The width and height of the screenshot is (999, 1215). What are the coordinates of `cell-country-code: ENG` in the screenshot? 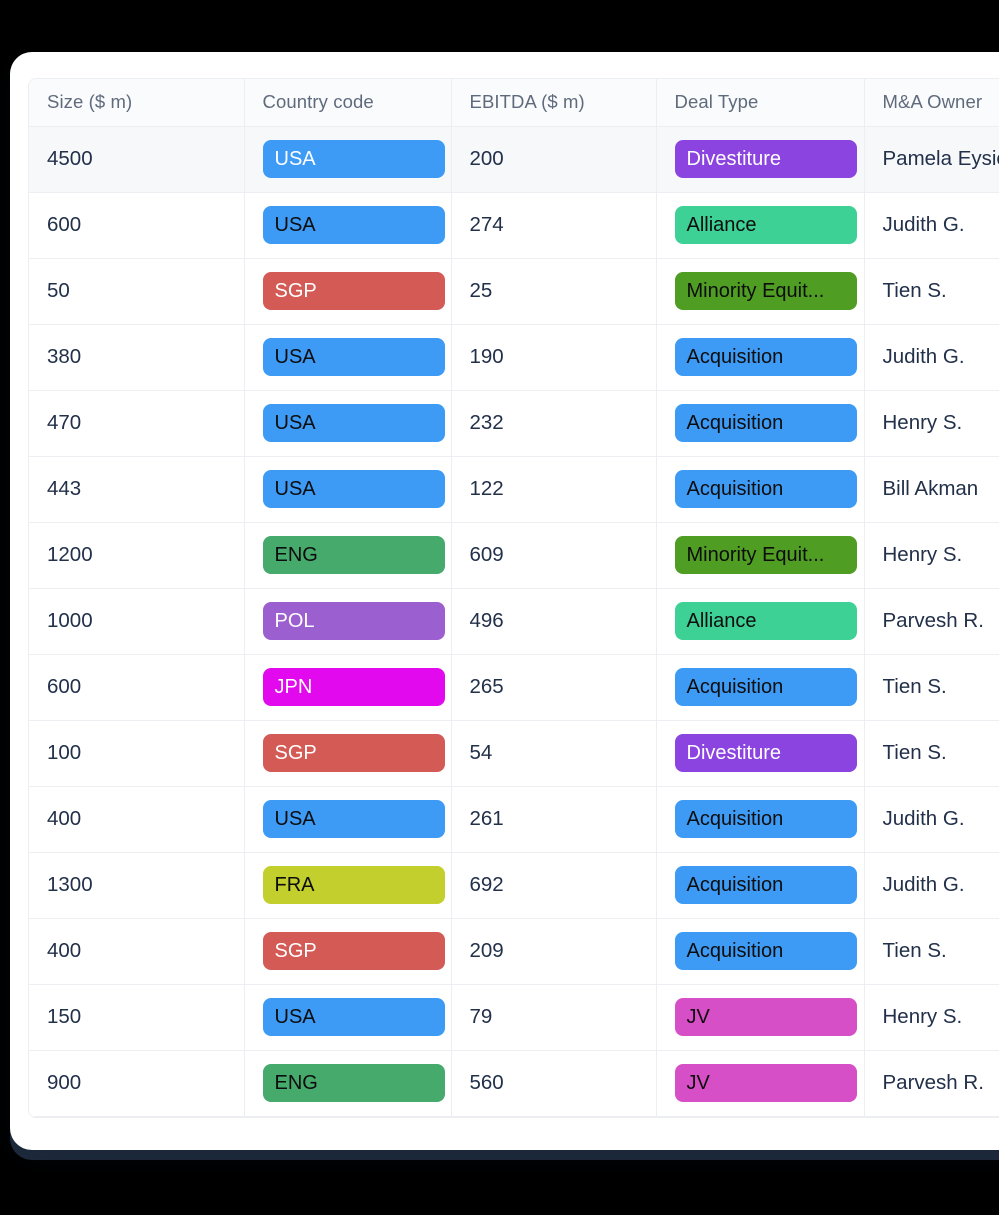 It's located at (348, 1083).